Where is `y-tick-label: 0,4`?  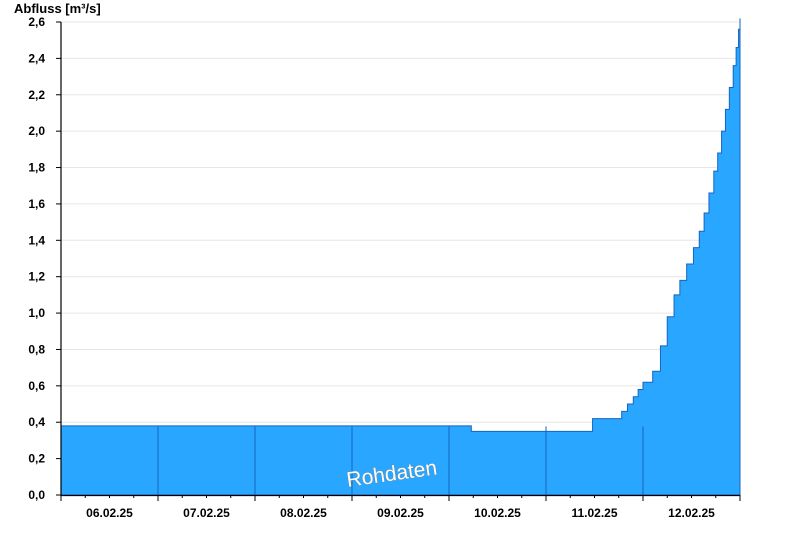
y-tick-label: 0,4 is located at coordinates (36, 422).